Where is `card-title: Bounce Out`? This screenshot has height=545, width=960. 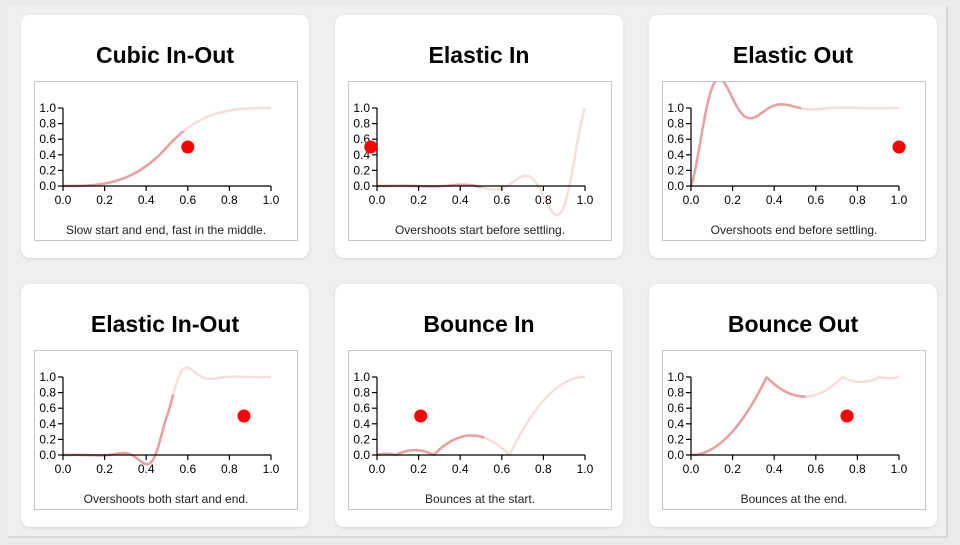
card-title: Bounce Out is located at coordinates (793, 324).